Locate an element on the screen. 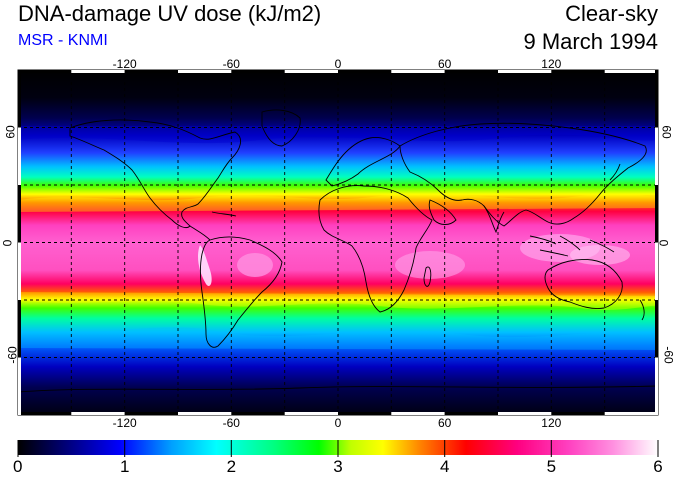 The image size is (678, 480). colorbar-label: 6 is located at coordinates (658, 466).